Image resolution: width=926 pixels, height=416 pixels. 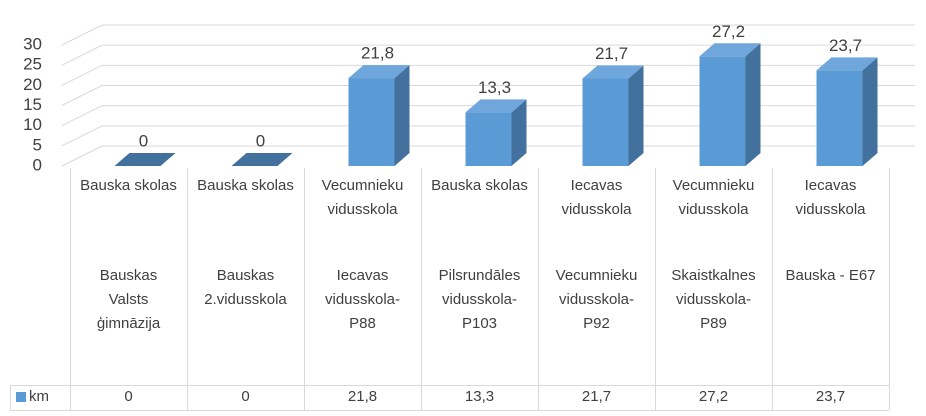 What do you see at coordinates (611, 53) in the screenshot?
I see `data-label: 21,7` at bounding box center [611, 53].